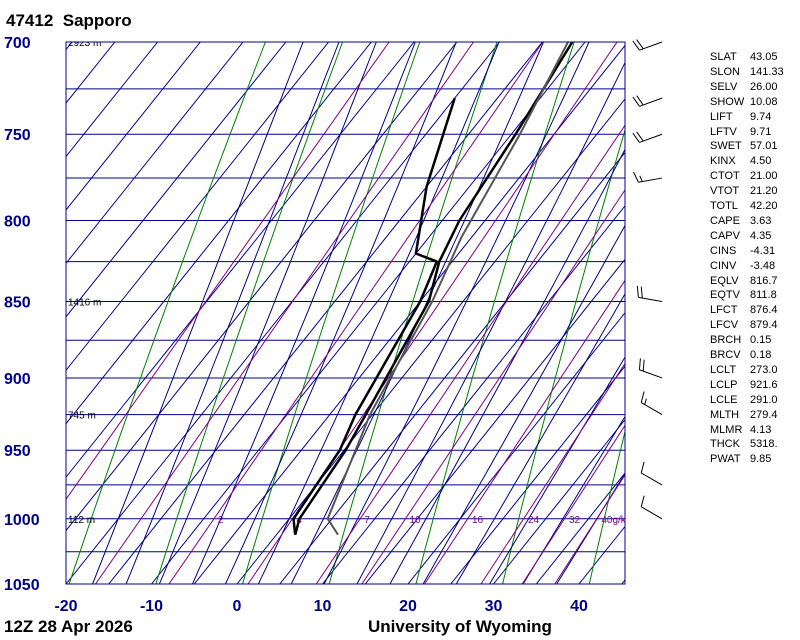 Image resolution: width=800 pixels, height=640 pixels. What do you see at coordinates (764, 280) in the screenshot?
I see `index-value: 816.7` at bounding box center [764, 280].